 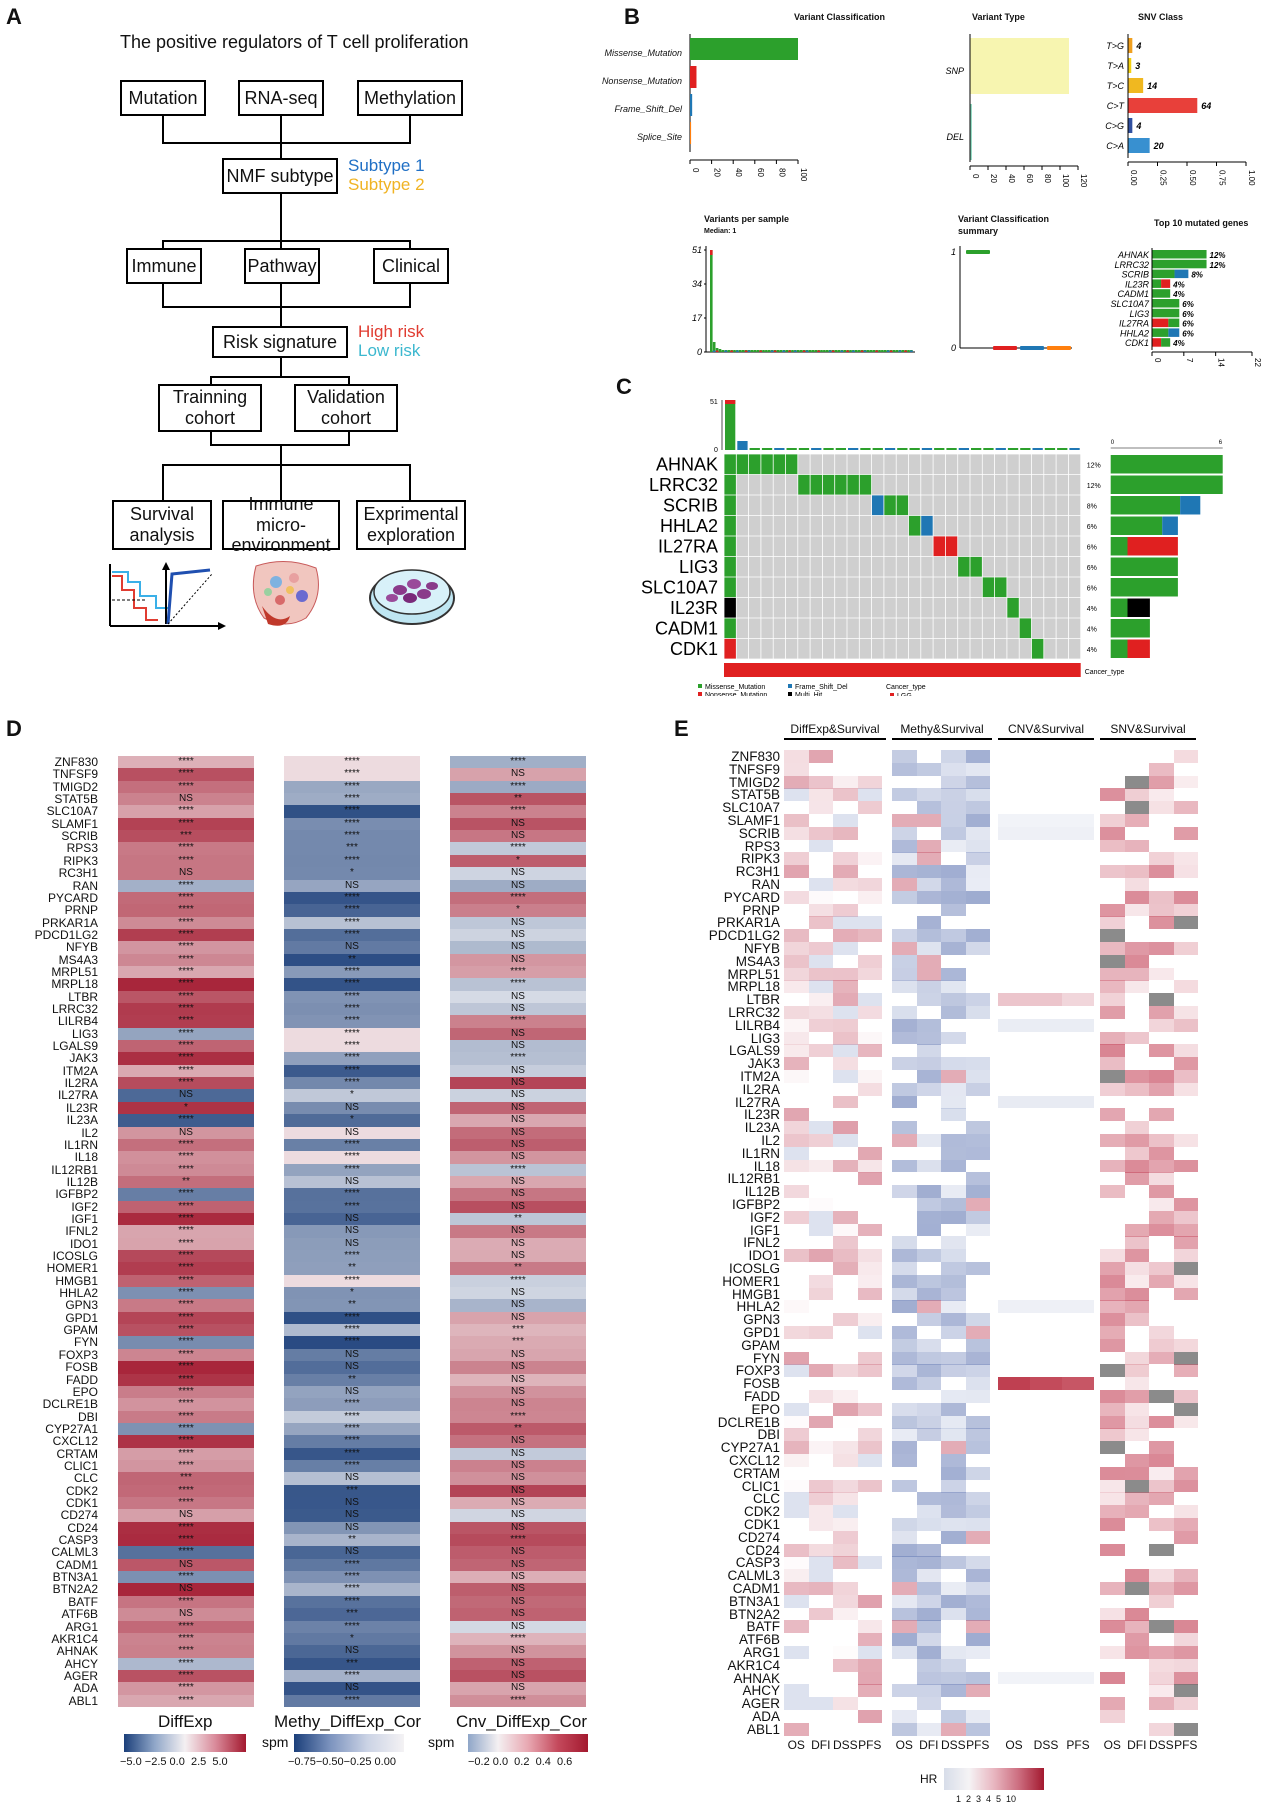 What do you see at coordinates (162, 525) in the screenshot?
I see `survival-analysis-box: Survival analysis` at bounding box center [162, 525].